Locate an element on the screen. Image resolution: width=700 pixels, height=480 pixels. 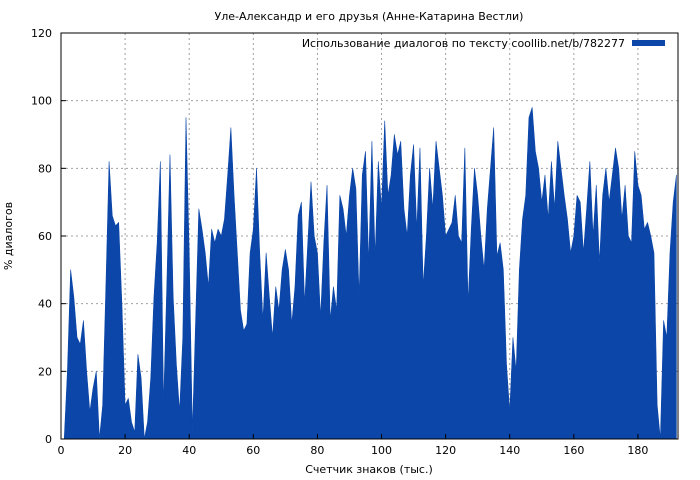
y-tick-label: 20 is located at coordinates (45, 371).